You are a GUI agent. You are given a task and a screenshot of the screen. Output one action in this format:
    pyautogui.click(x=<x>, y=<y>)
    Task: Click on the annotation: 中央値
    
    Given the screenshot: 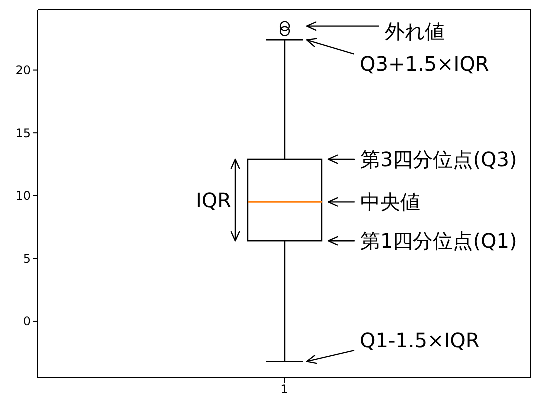 What is the action you would take?
    pyautogui.click(x=390, y=202)
    